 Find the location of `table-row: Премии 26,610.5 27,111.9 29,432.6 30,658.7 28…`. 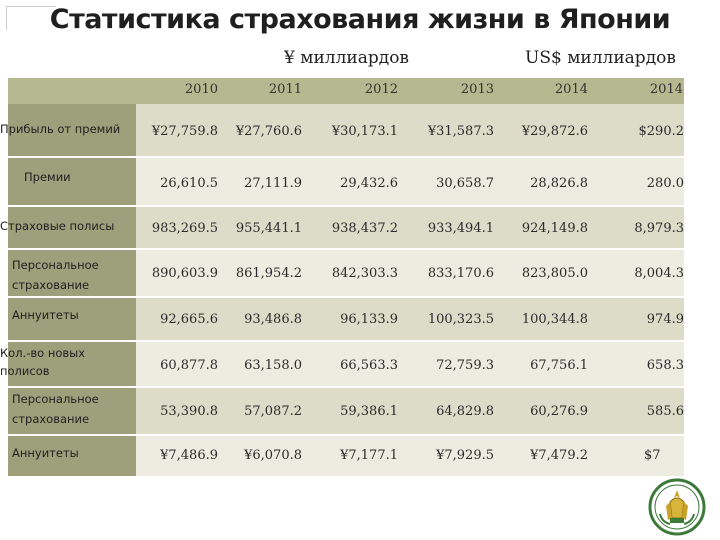

table-row: Премии 26,610.5 27,111.9 29,432.6 30,658.7 28… is located at coordinates (346, 181).